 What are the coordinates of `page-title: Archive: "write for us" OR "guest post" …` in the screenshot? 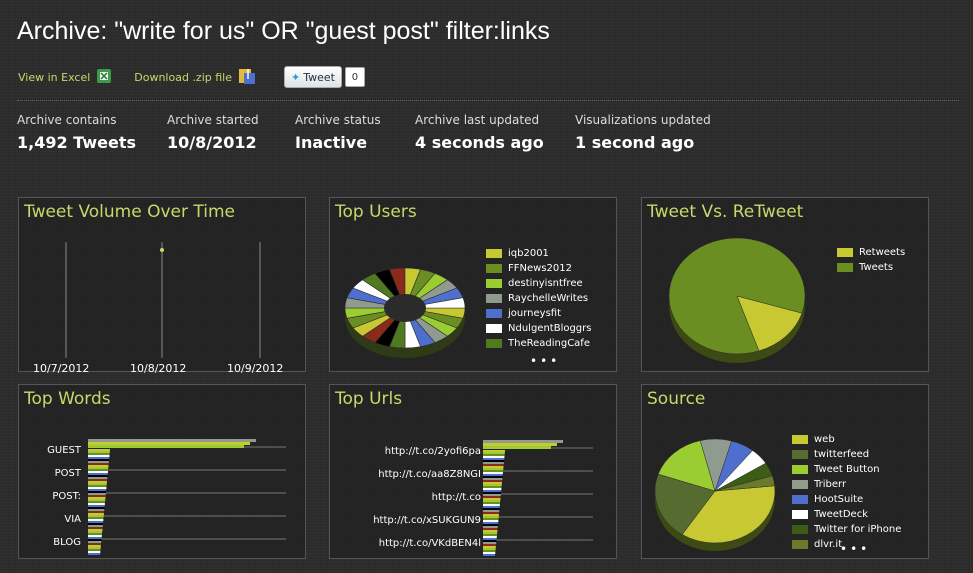 It's located at (283, 31).